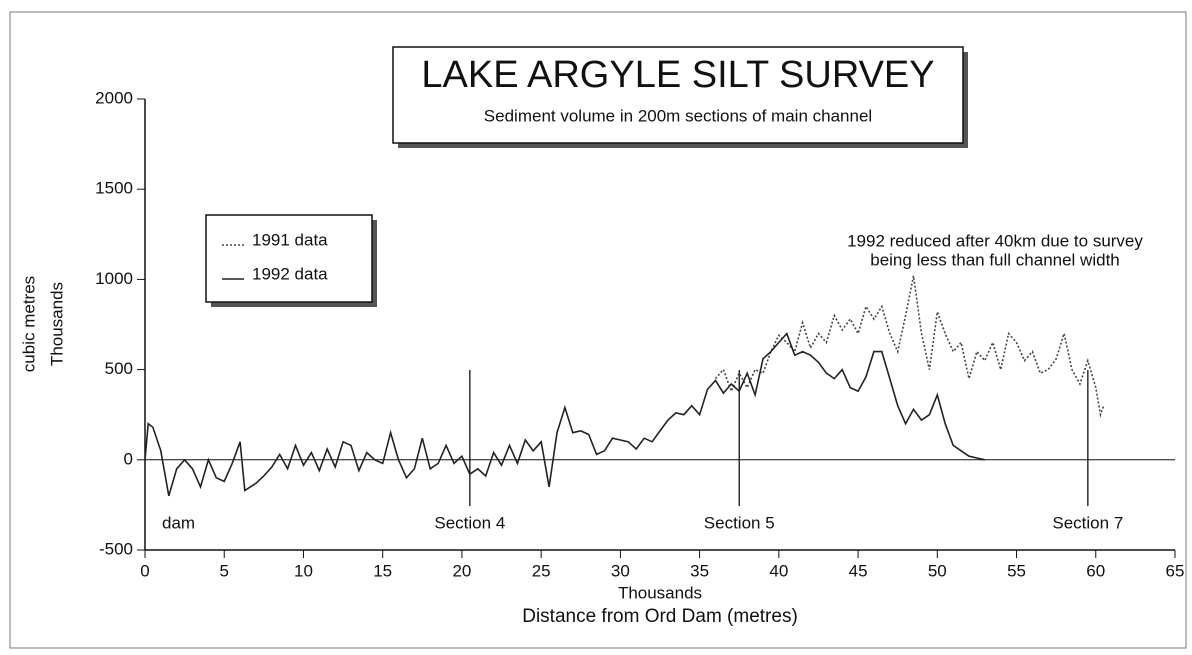  What do you see at coordinates (223, 570) in the screenshot?
I see `x-tick-label: 5` at bounding box center [223, 570].